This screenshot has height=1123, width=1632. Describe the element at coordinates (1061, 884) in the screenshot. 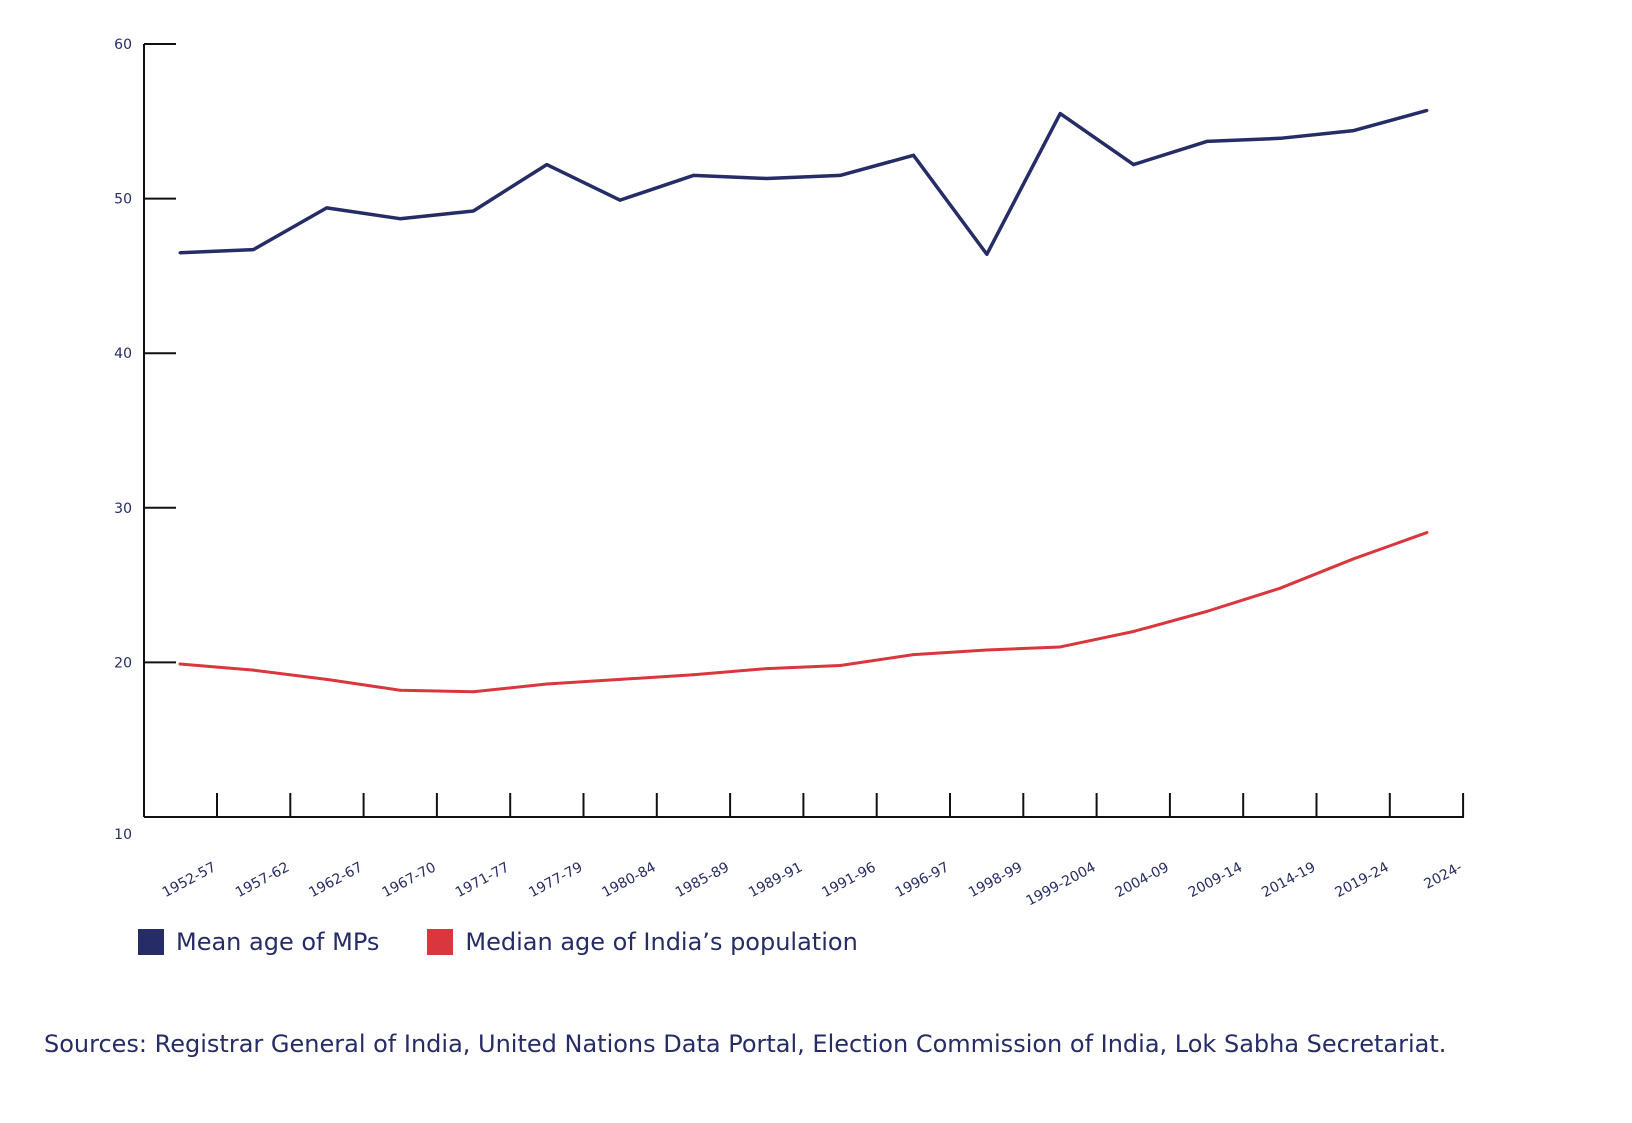

I see `x-tick-label: 1999-2004` at that location.